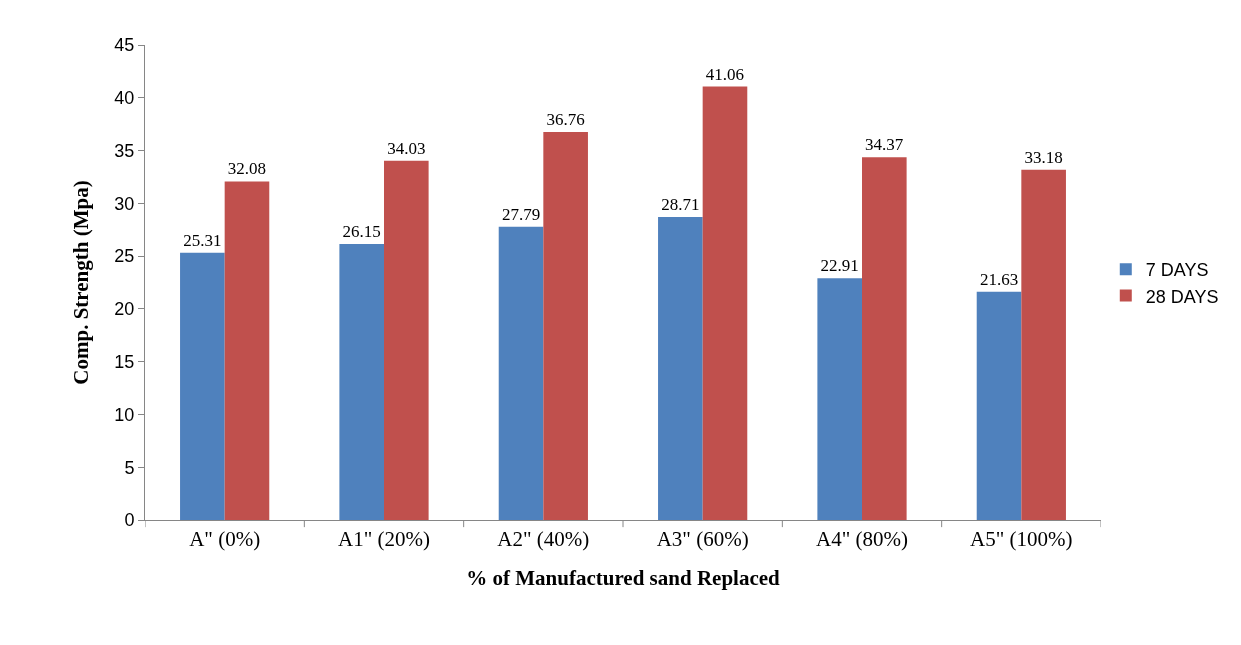 Image resolution: width=1241 pixels, height=645 pixels. Describe the element at coordinates (680, 204) in the screenshot. I see `data-label: 28.71` at that location.